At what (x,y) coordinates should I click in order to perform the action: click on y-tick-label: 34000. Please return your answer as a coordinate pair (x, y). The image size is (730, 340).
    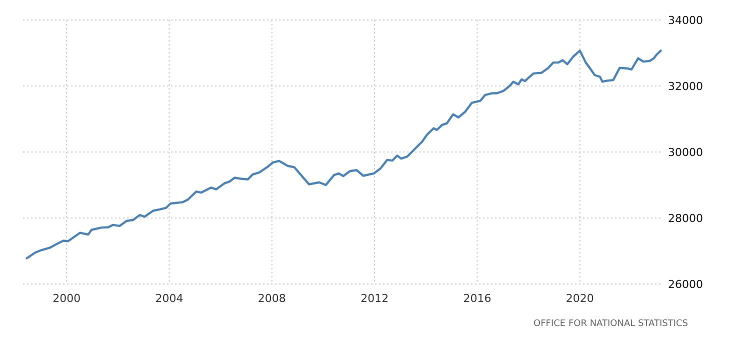
    Looking at the image, I should click on (685, 20).